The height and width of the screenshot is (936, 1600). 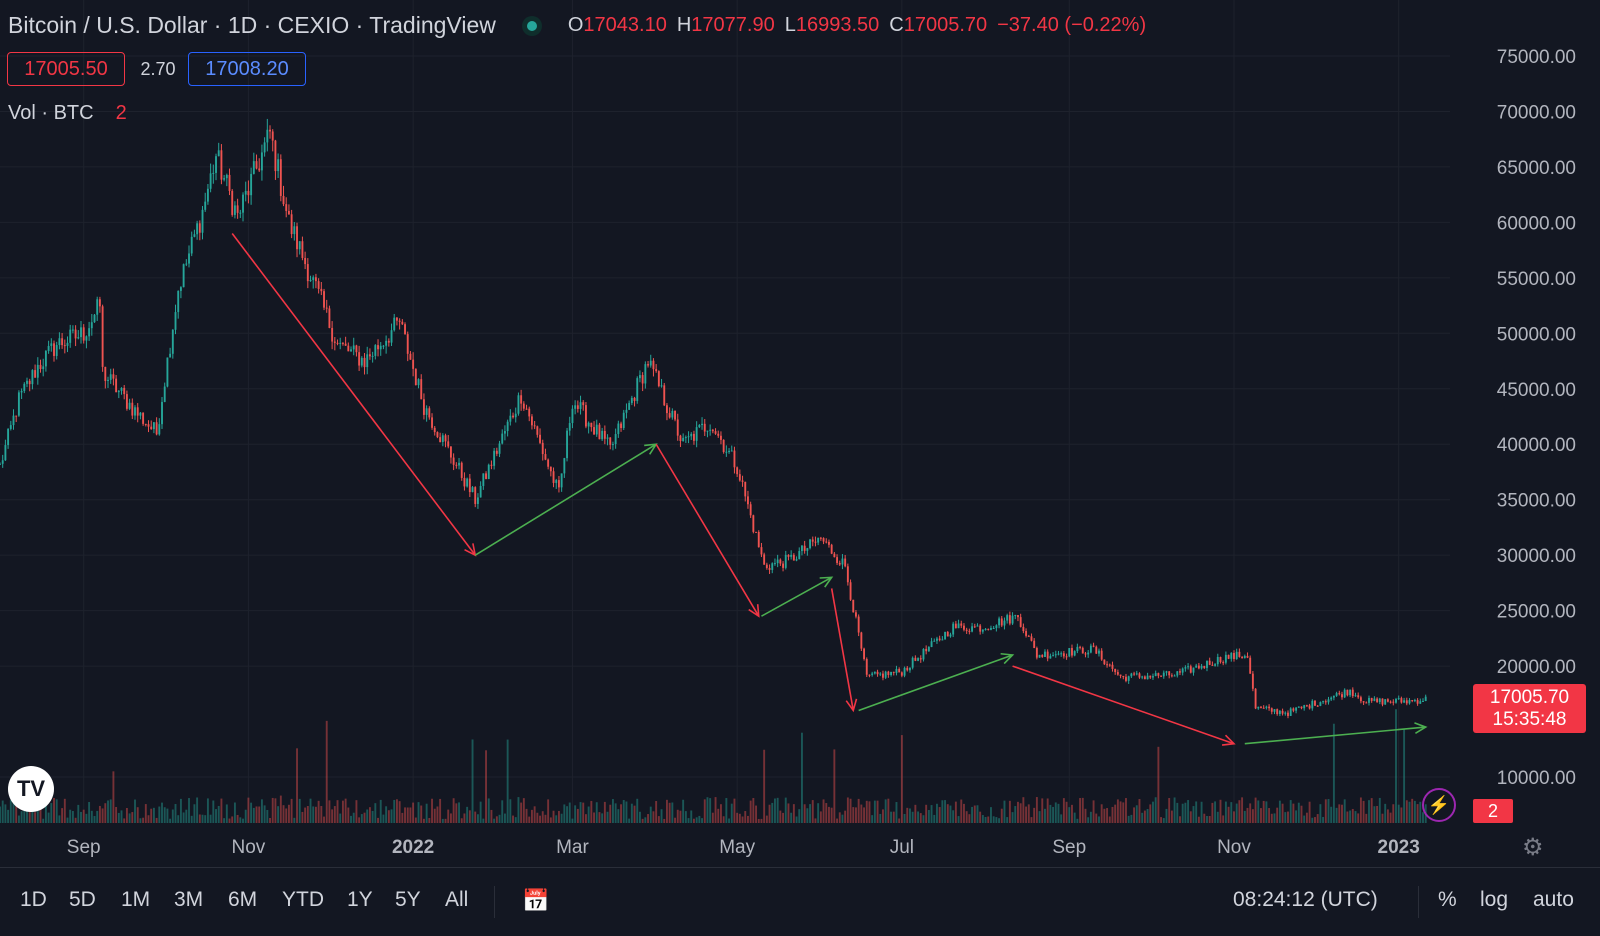 What do you see at coordinates (243, 899) in the screenshot?
I see `timeframe-6m-button: 6M` at bounding box center [243, 899].